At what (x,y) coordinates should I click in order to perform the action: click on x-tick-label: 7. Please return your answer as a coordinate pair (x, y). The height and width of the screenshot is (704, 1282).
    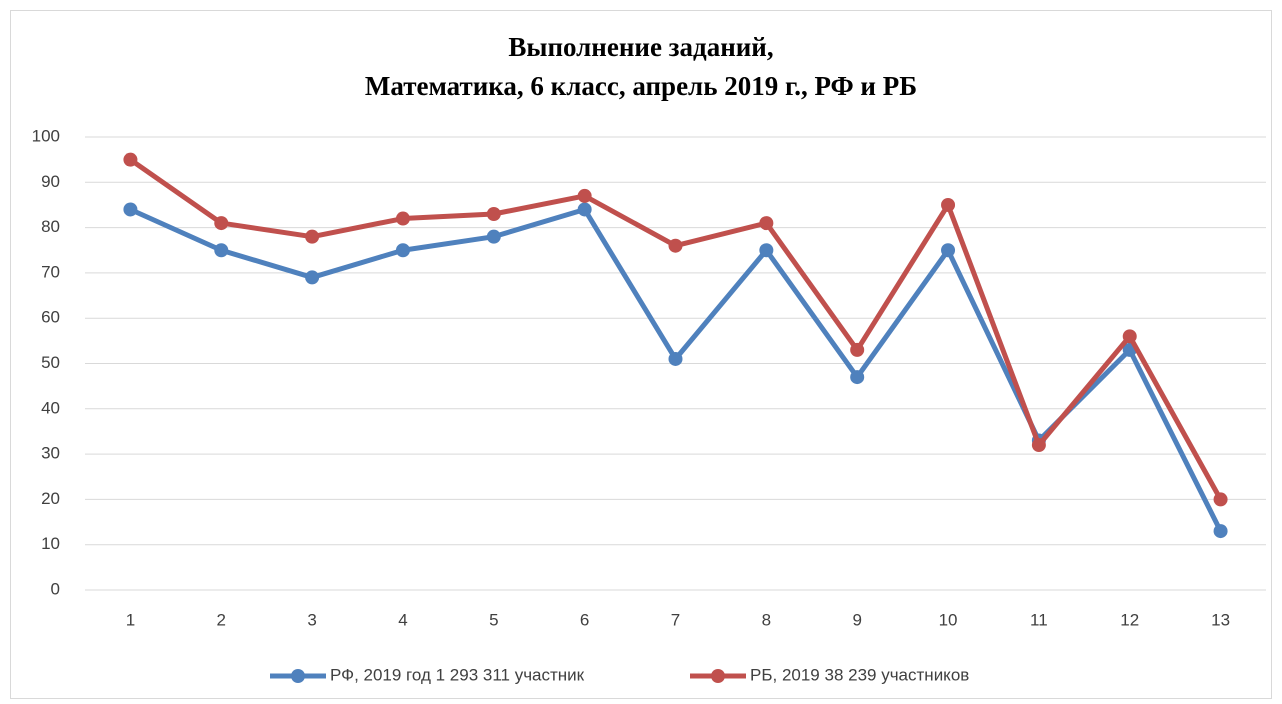
    Looking at the image, I should click on (675, 619).